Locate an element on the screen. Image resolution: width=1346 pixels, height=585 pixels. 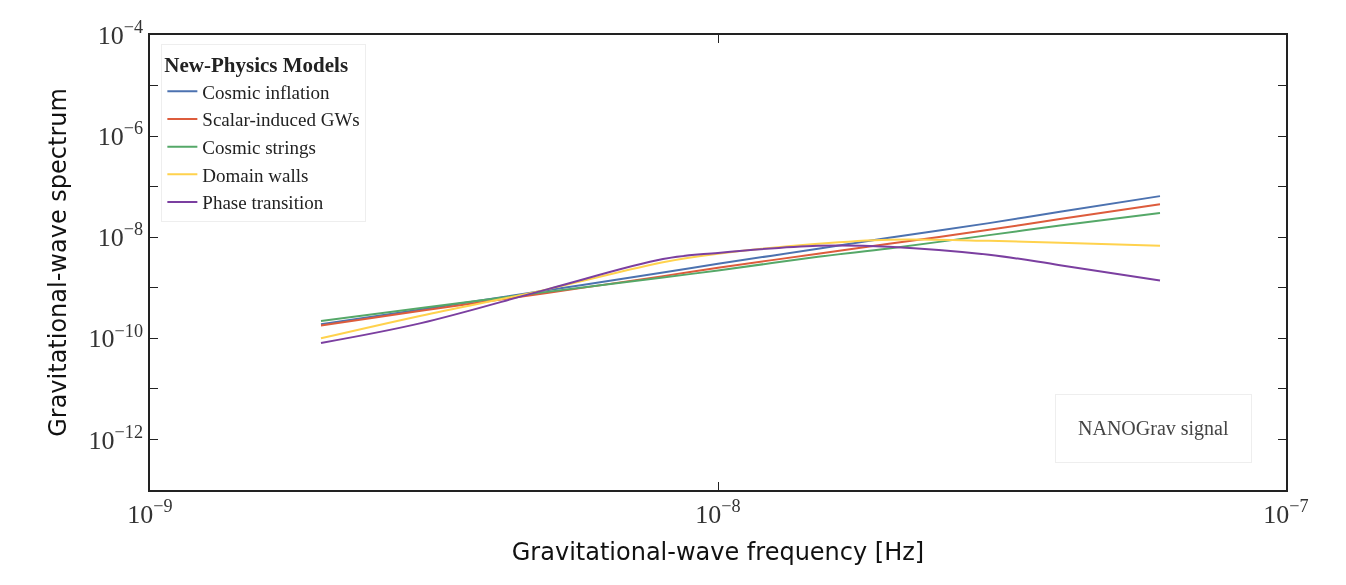
legend-label: Cosmic strings is located at coordinates (259, 148).